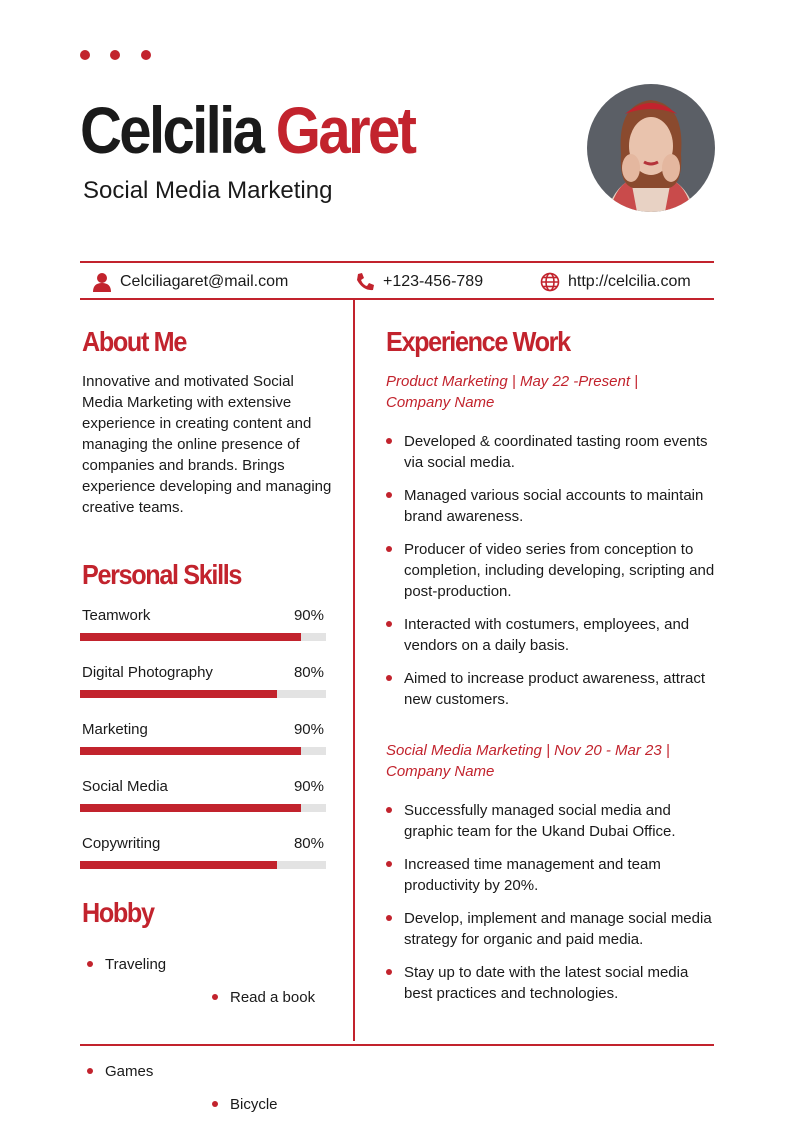 The width and height of the screenshot is (793, 1122). I want to click on contact-email: Celciliagaret@mail.com, so click(190, 282).